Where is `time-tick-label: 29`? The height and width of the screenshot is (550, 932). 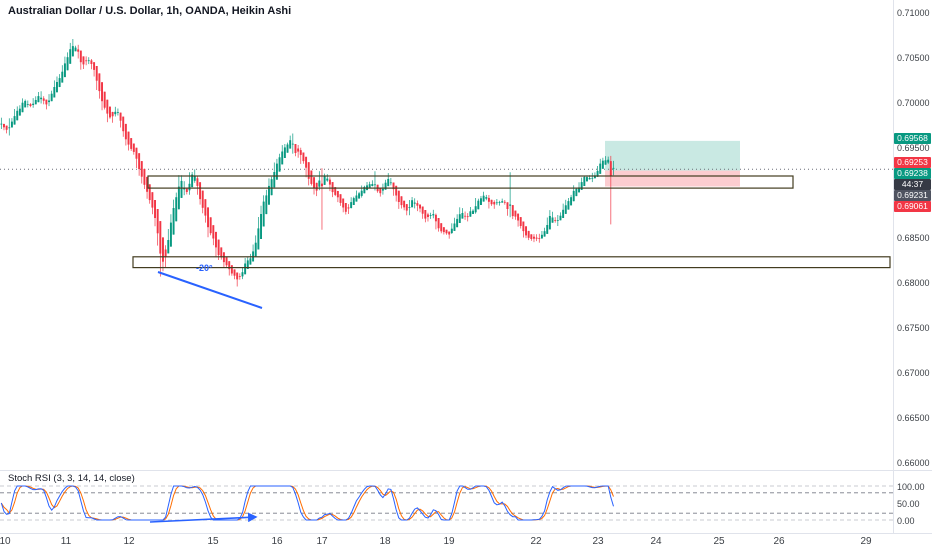 time-tick-label: 29 is located at coordinates (866, 541).